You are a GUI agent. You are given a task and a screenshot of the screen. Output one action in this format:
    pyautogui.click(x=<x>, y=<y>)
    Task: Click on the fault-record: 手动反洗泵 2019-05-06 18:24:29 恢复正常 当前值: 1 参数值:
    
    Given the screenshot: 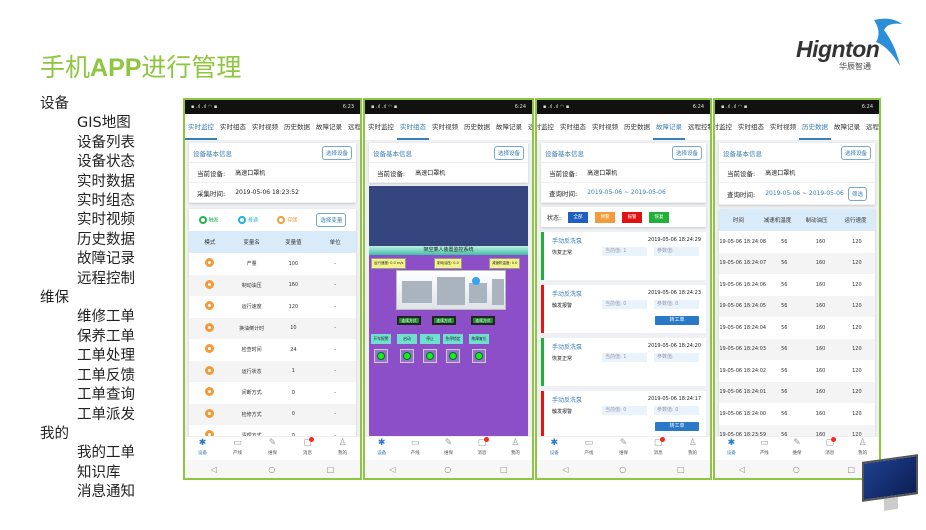 What is the action you would take?
    pyautogui.click(x=623, y=256)
    